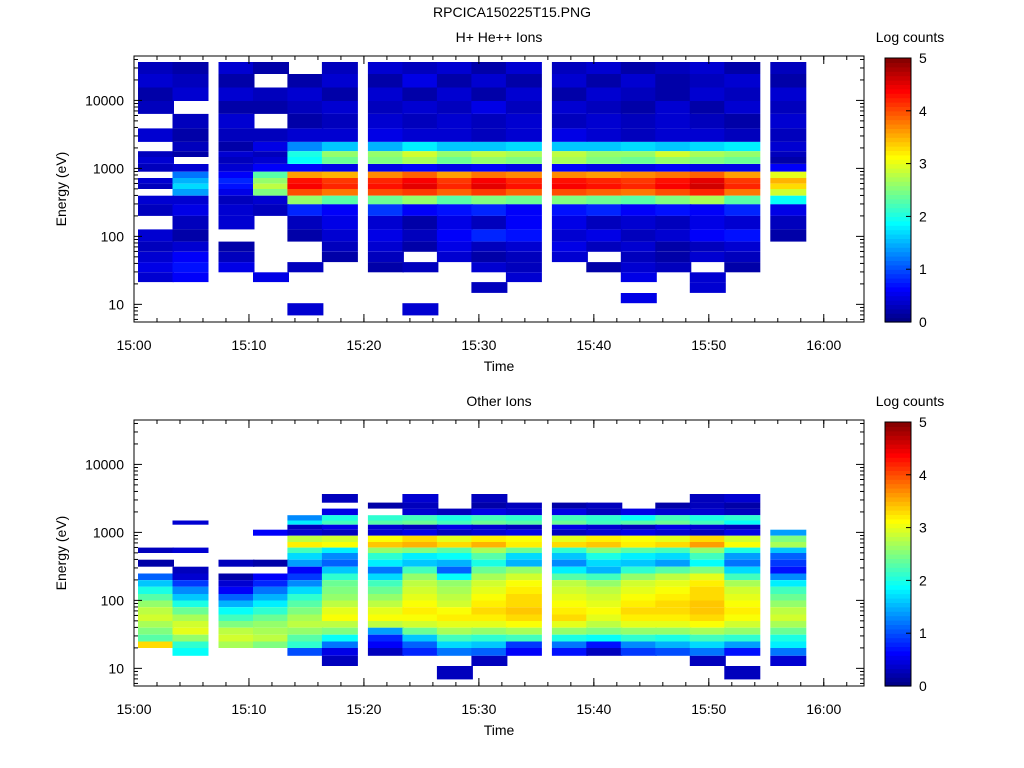 The height and width of the screenshot is (768, 1024). Describe the element at coordinates (113, 236) in the screenshot. I see `y-tick-label: 100` at that location.